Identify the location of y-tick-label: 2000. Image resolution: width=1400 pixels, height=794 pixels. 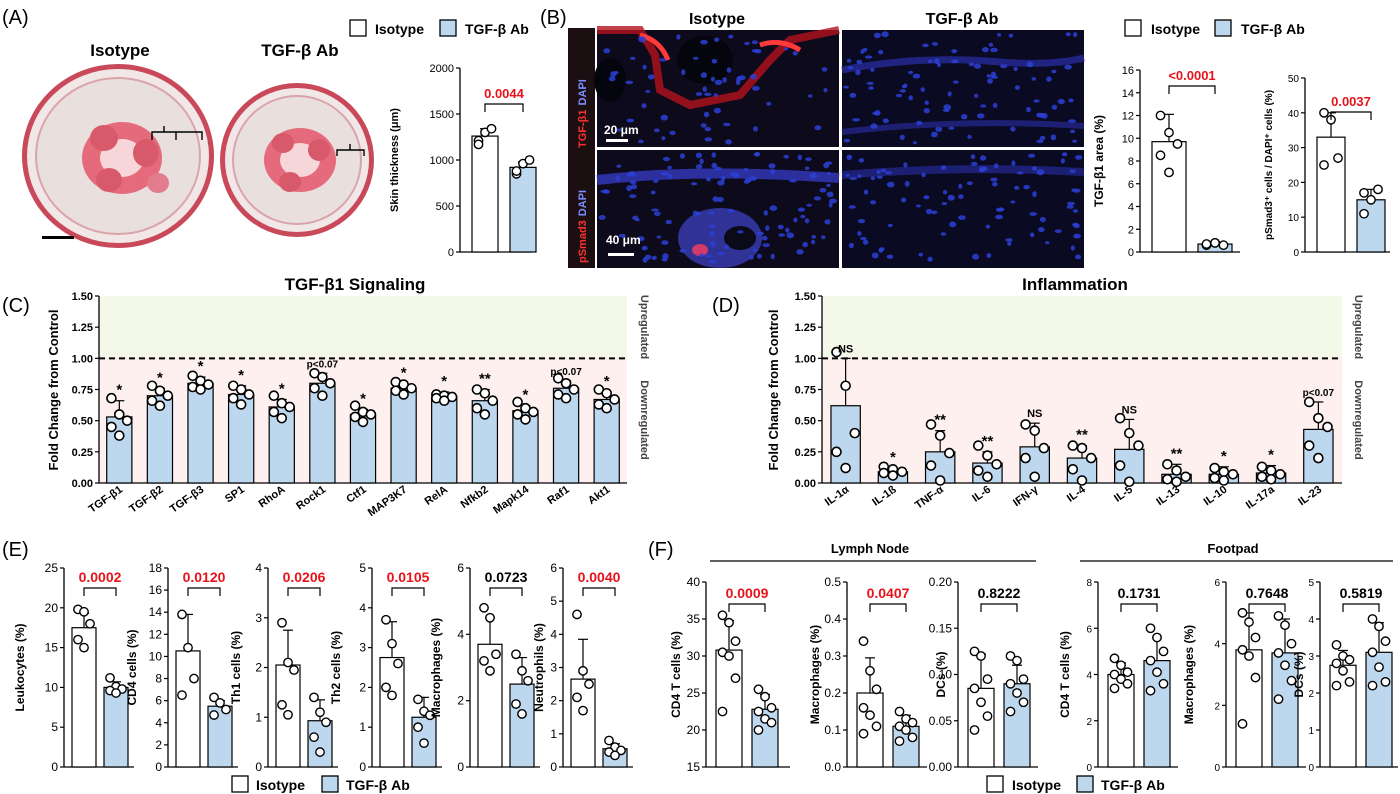
(442, 69).